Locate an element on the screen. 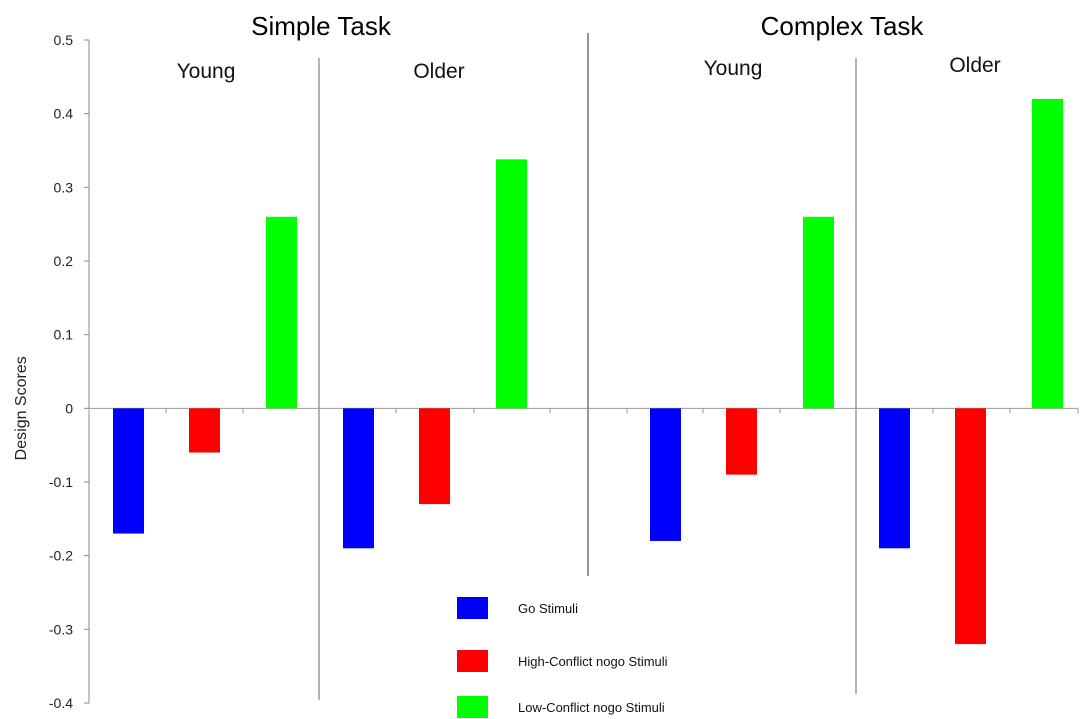  y-tick-label: 0 is located at coordinates (69, 408).